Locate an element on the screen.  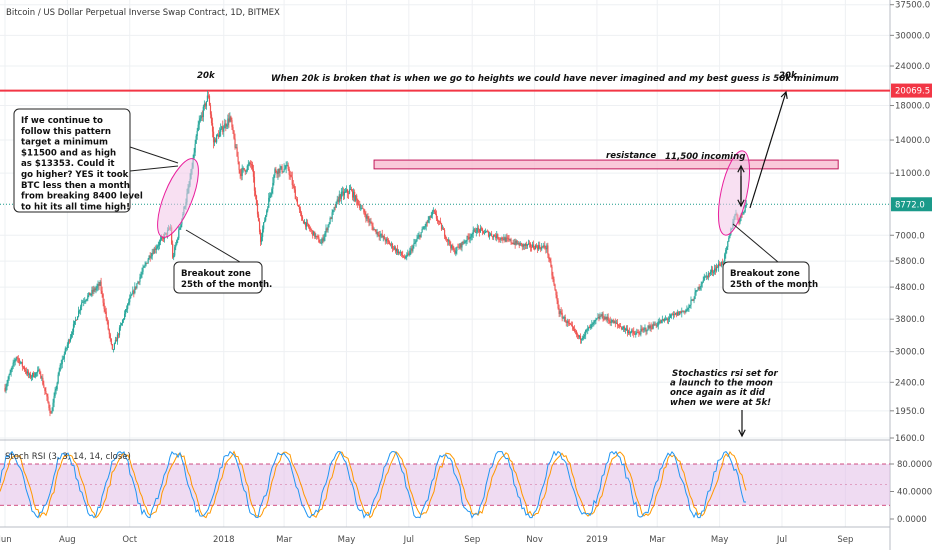
time-label: Mar is located at coordinates (657, 540).